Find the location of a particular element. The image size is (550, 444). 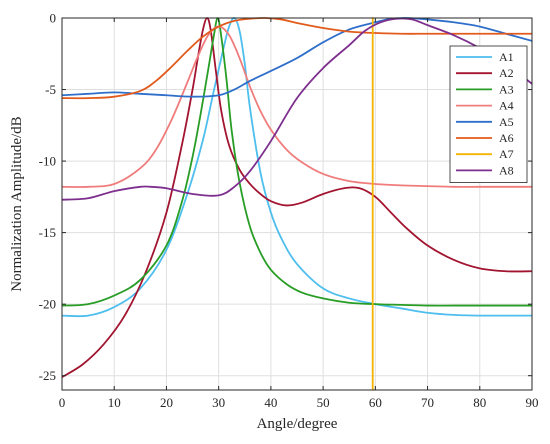

x-tick-label: 60 is located at coordinates (375, 402).